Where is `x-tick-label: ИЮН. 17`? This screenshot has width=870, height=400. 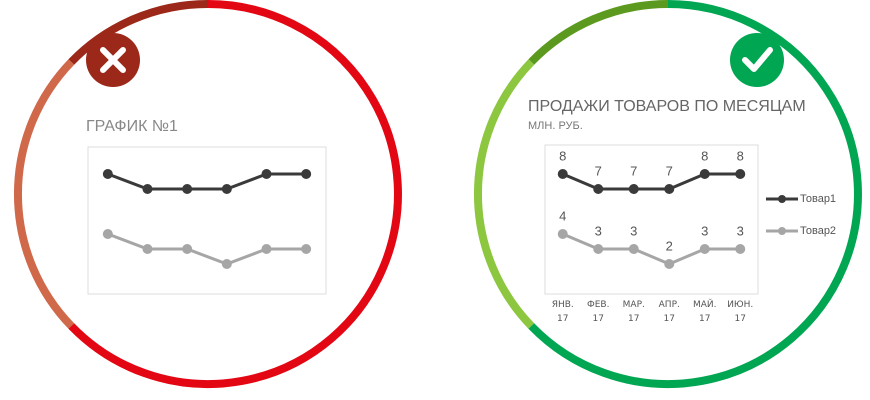 x-tick-label: ИЮН. 17 is located at coordinates (740, 312).